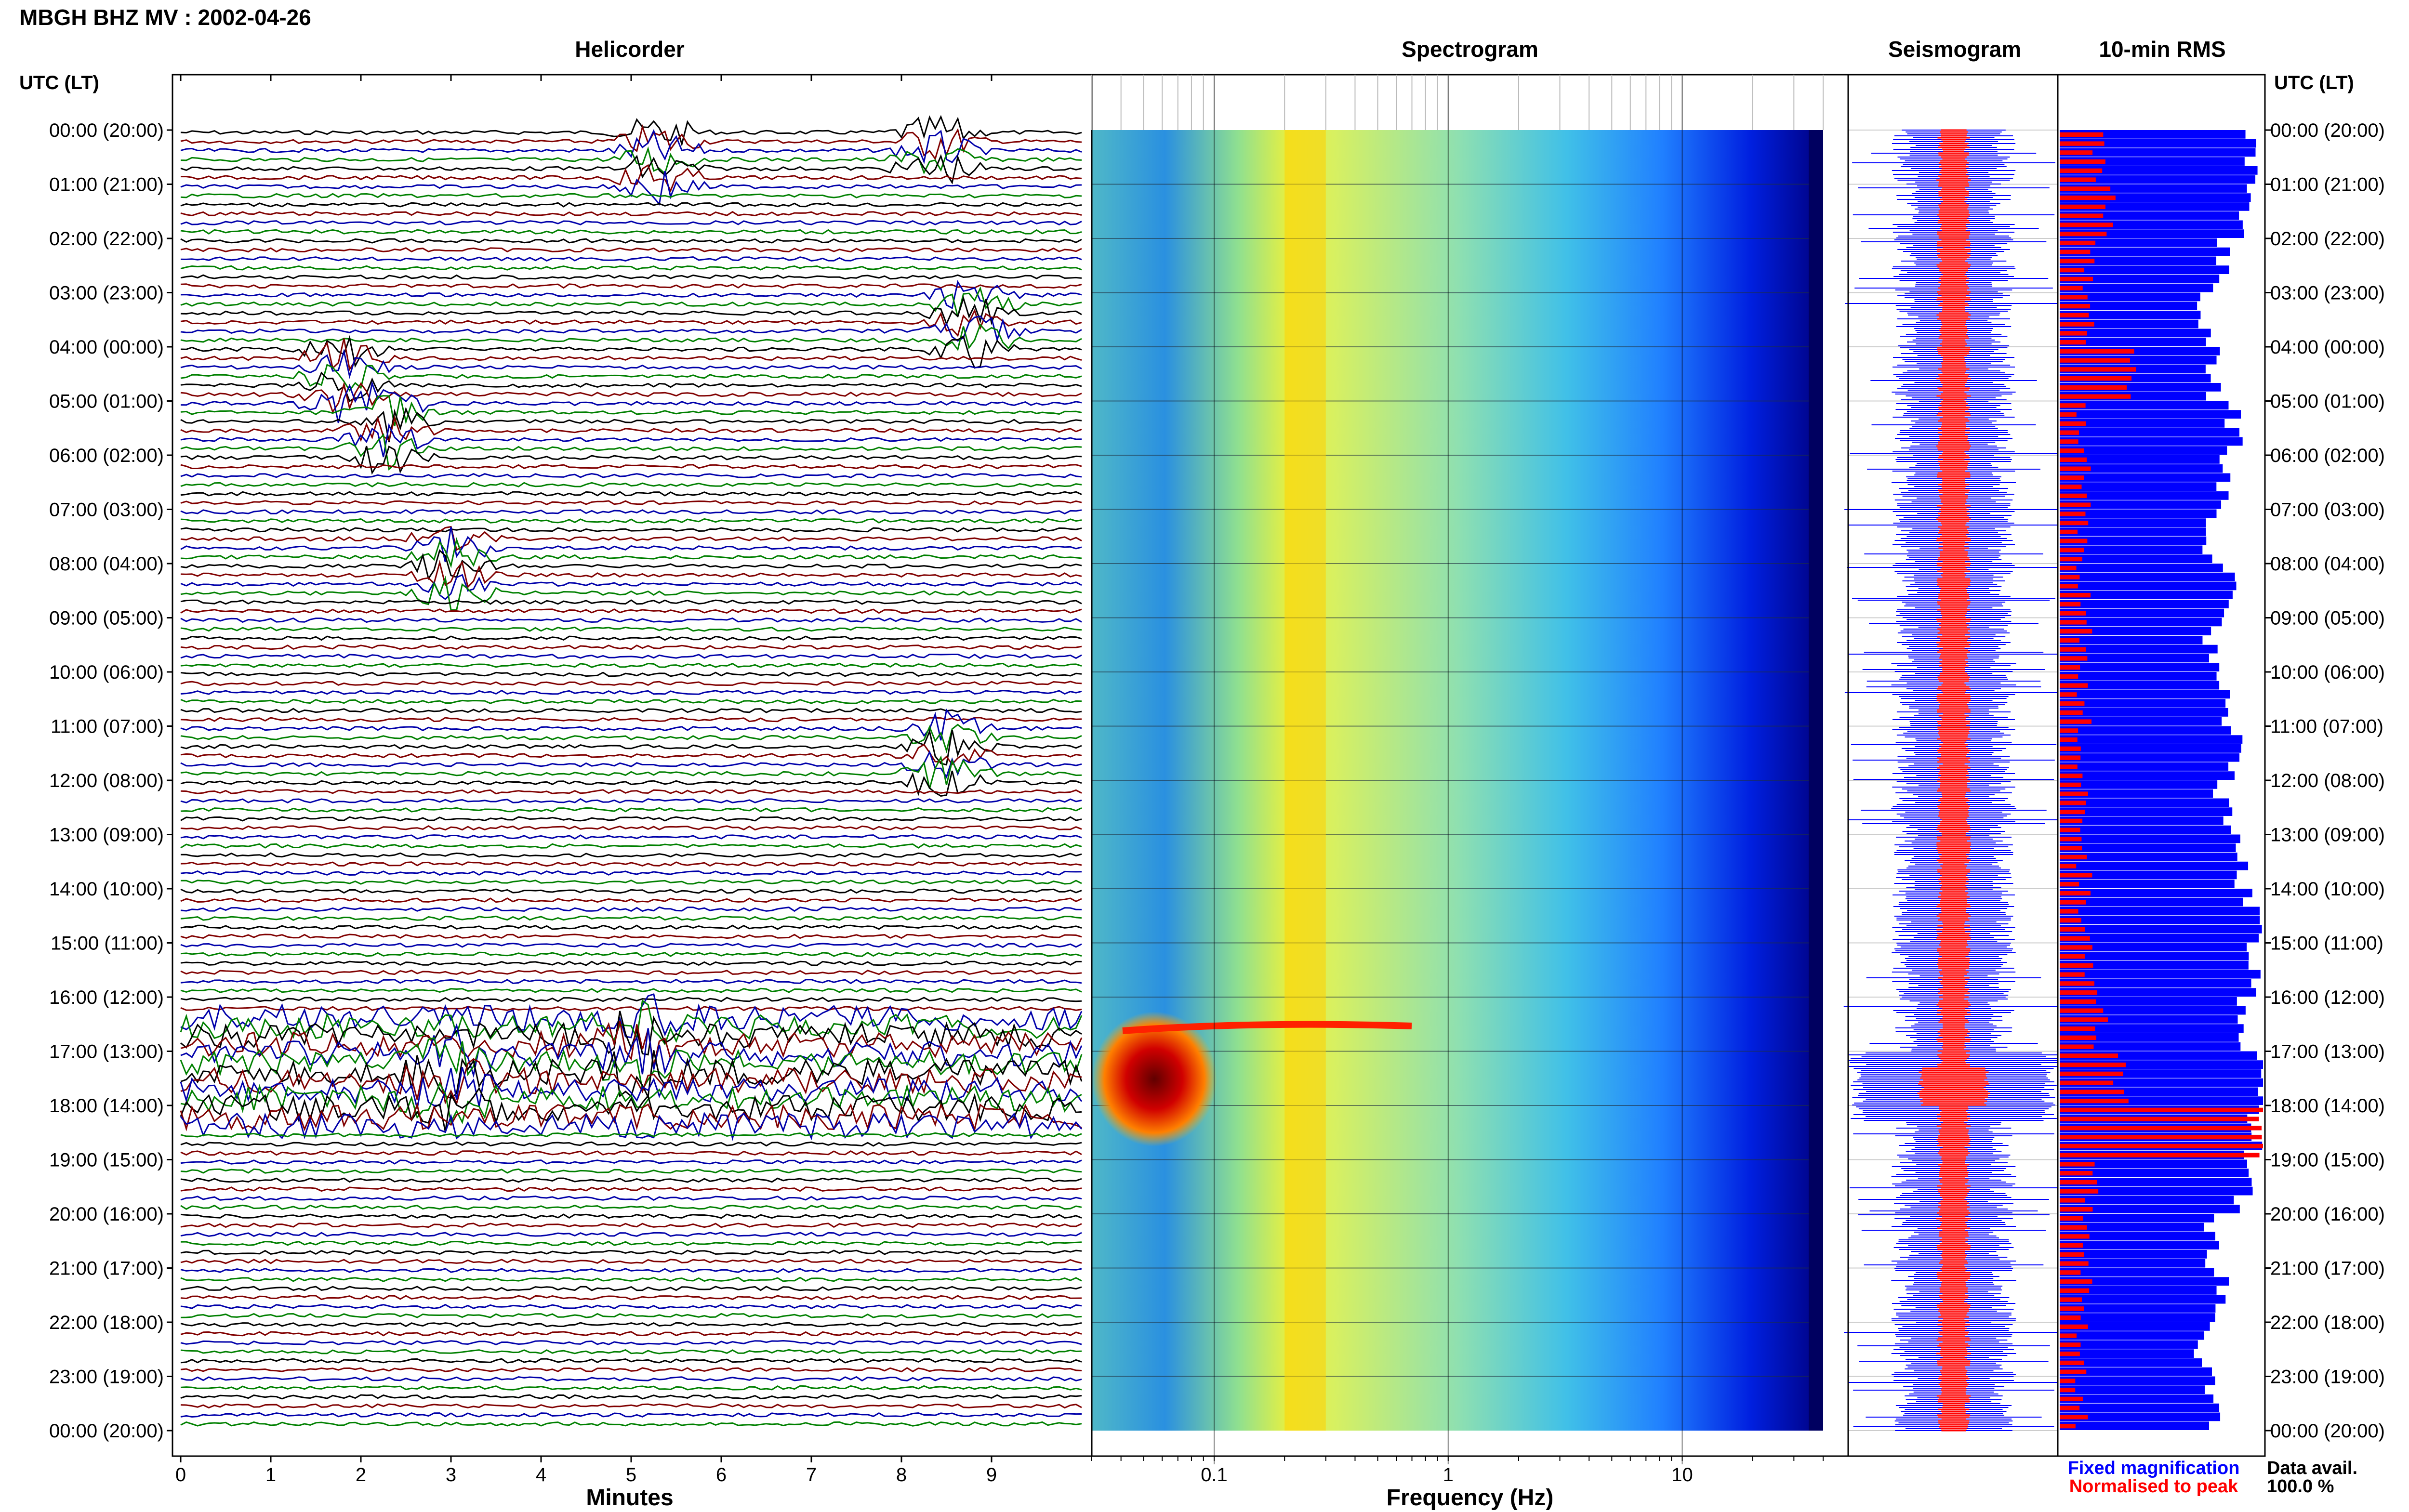  Describe the element at coordinates (361, 1475) in the screenshot. I see `minutes-tick-label: 2` at that location.